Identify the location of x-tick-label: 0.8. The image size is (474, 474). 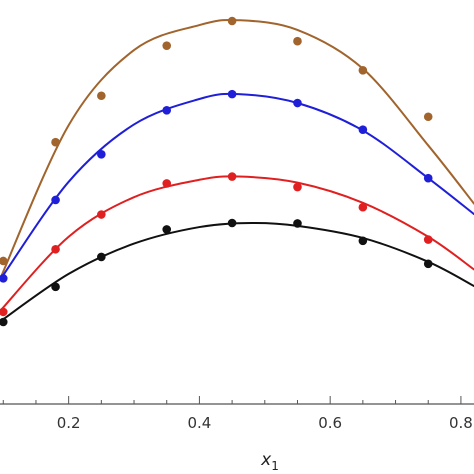
(461, 423).